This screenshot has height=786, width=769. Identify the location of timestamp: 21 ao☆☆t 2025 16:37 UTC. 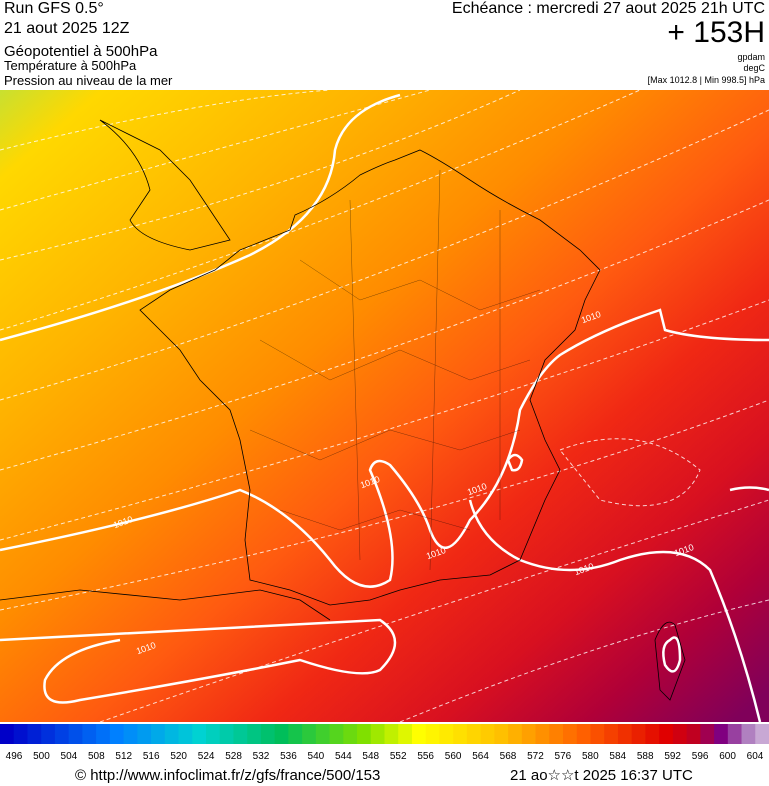
(601, 775).